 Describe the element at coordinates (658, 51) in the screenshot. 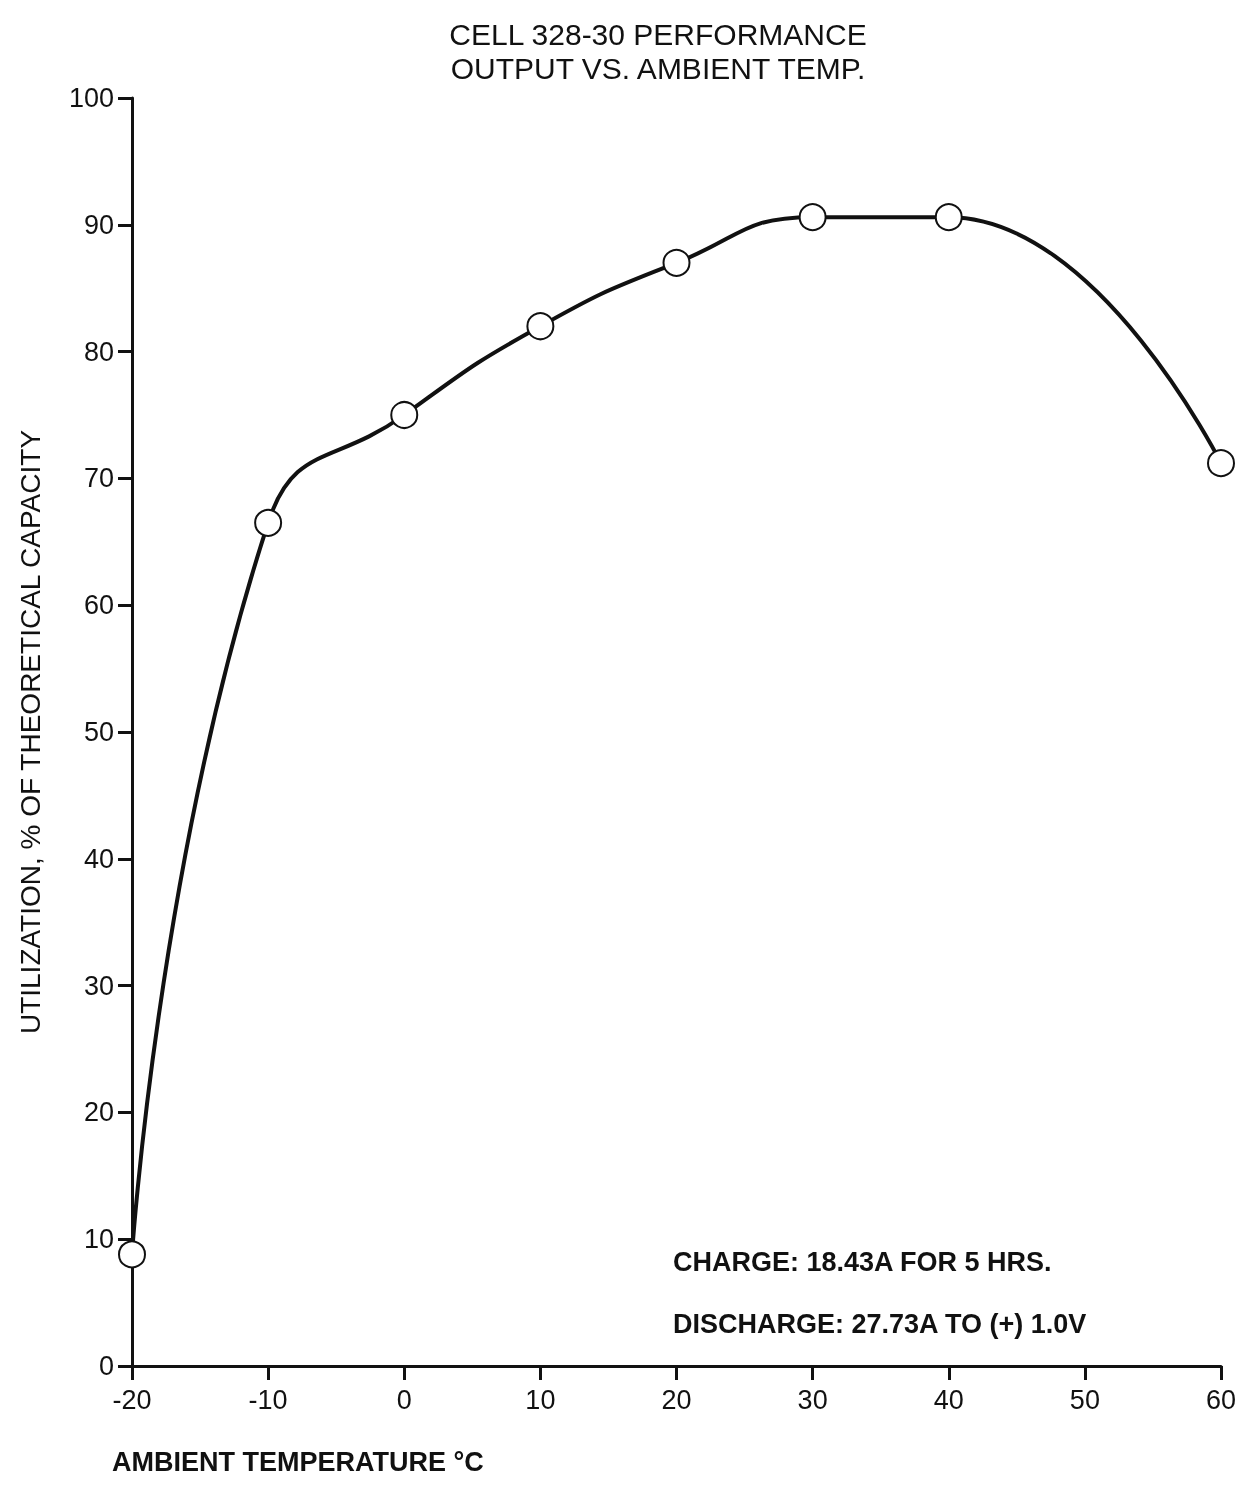

I see `chart-title: CELL 328-30 PERFORMANCE OUTPUT VS. AMBIENT TEMP.` at that location.